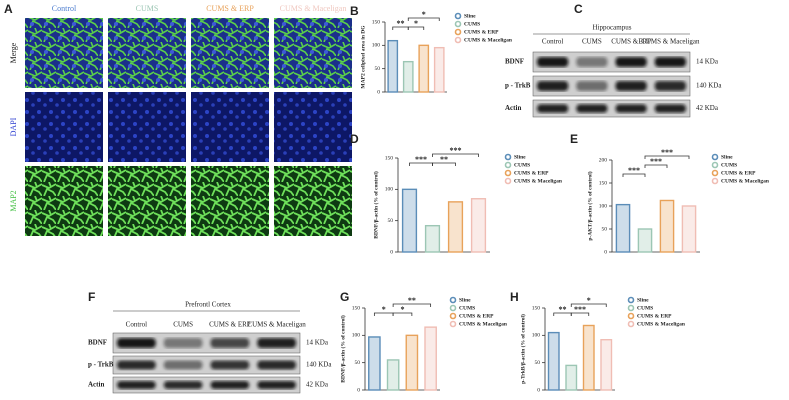 Image resolution: width=789 pixels, height=400 pixels. I want to click on panel-label: E, so click(574, 139).